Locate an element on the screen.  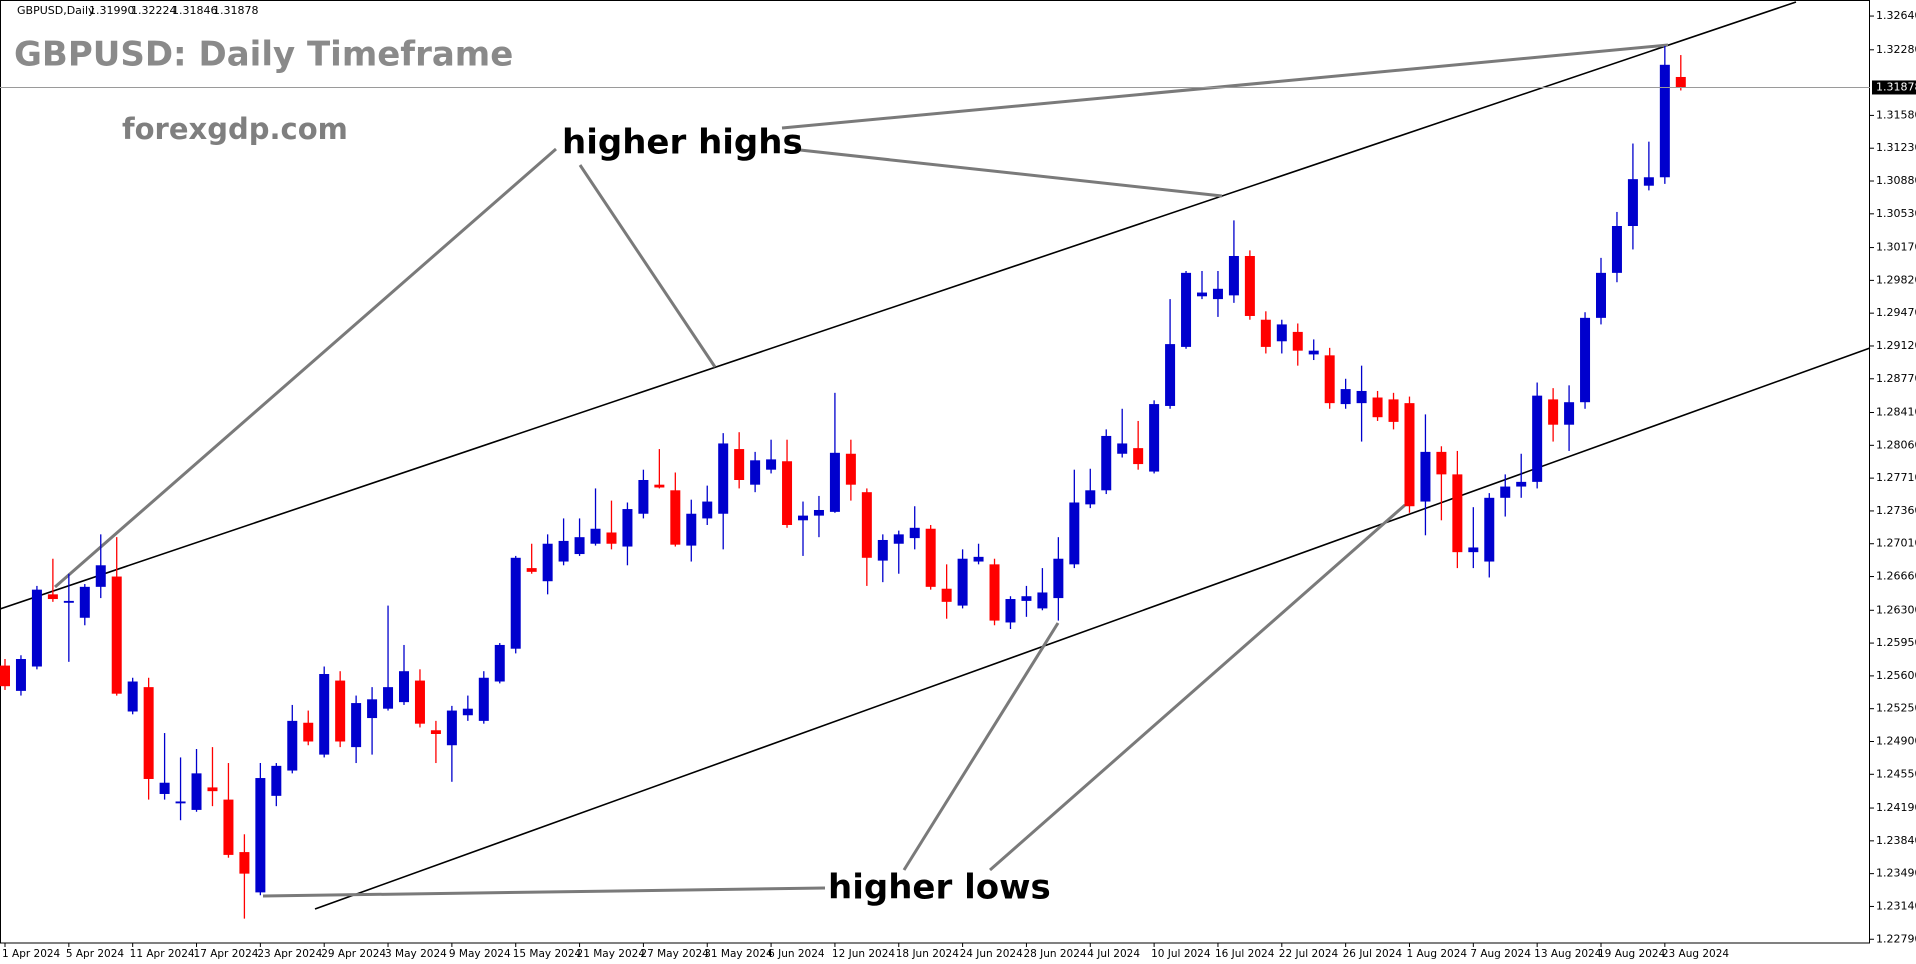
x-tick-label: 7 Aug 2024 is located at coordinates (1500, 954).